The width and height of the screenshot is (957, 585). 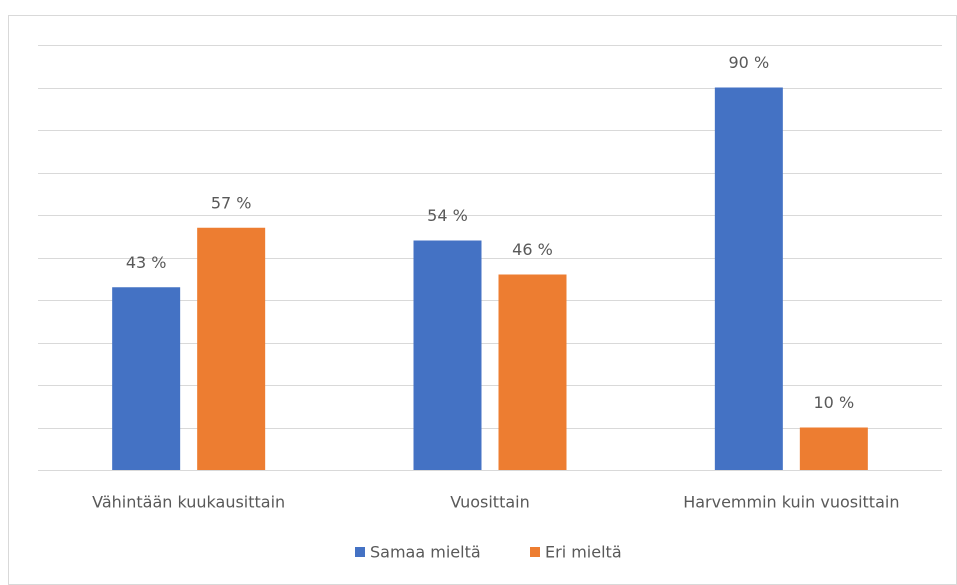 What do you see at coordinates (490, 502) in the screenshot?
I see `x-tick-label: Vuosittain` at bounding box center [490, 502].